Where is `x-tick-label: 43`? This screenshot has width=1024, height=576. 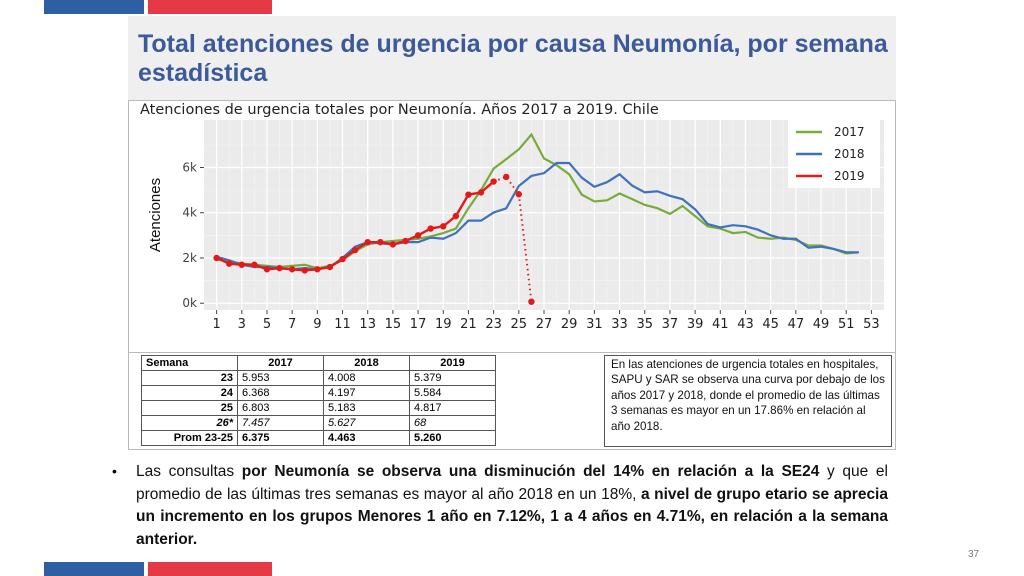
x-tick-label: 43 is located at coordinates (745, 324).